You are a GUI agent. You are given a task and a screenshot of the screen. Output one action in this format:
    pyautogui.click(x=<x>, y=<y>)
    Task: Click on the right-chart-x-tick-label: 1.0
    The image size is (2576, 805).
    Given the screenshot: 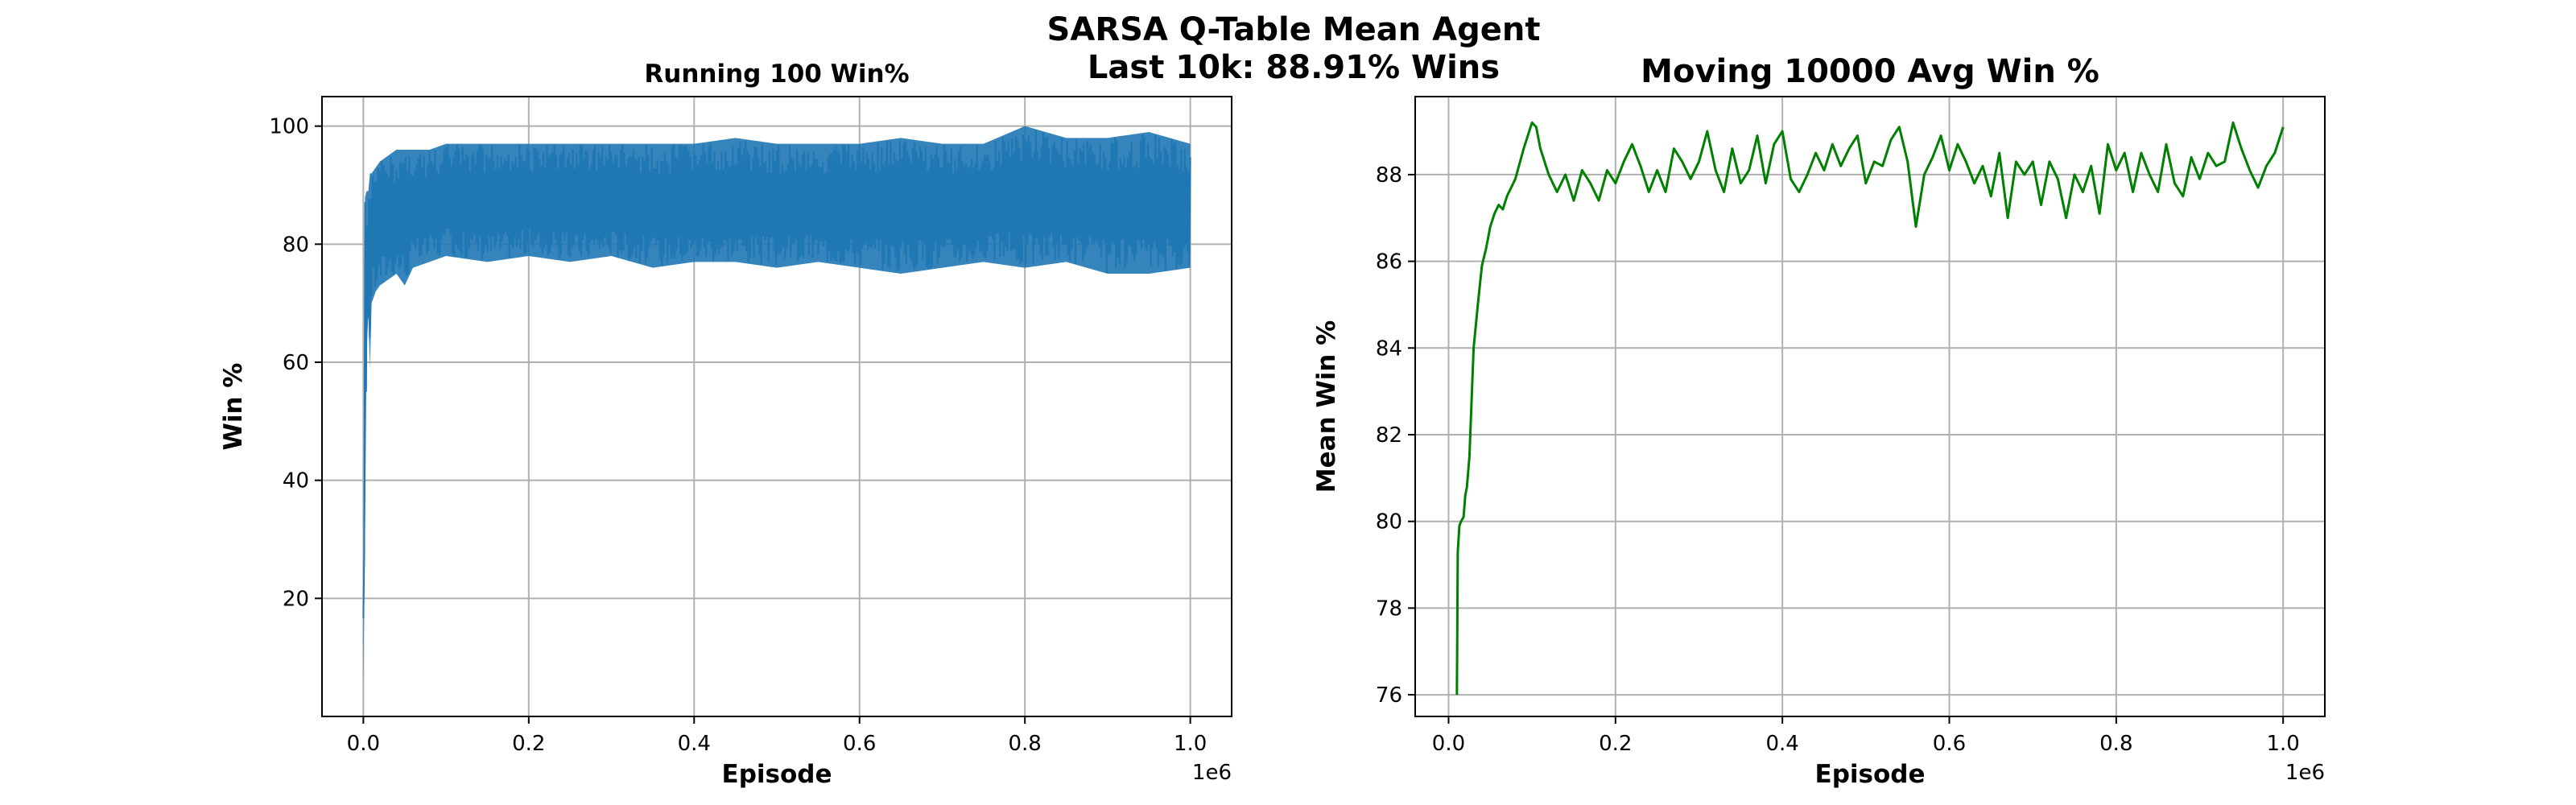 What is the action you would take?
    pyautogui.click(x=2282, y=744)
    